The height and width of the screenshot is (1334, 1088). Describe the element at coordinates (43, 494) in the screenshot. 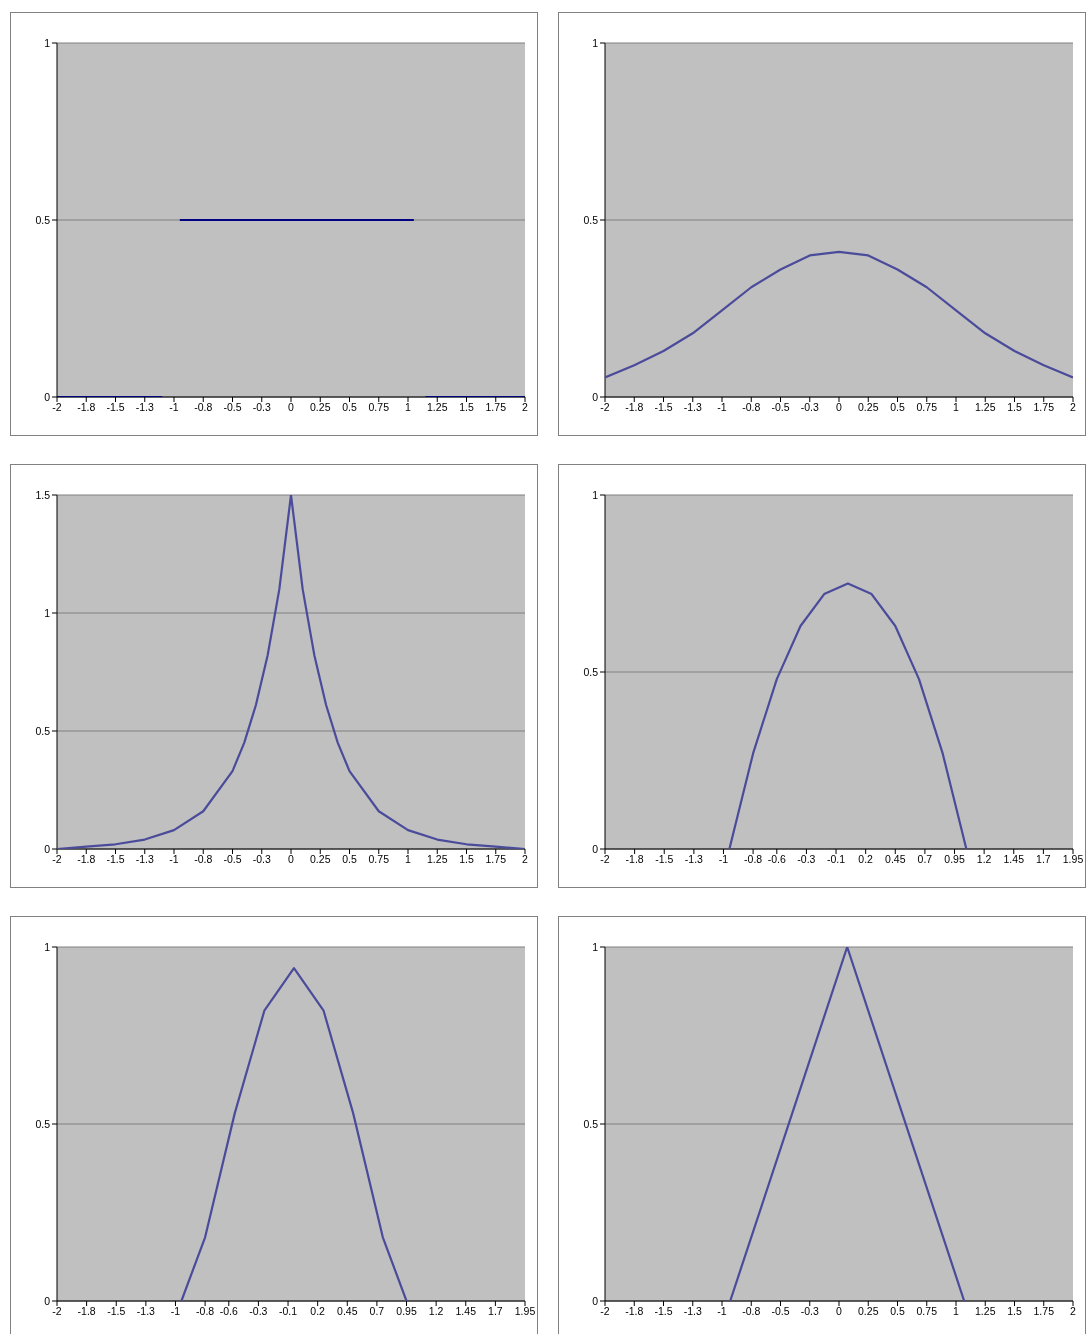

I see `y-tick-label: 1.5` at that location.